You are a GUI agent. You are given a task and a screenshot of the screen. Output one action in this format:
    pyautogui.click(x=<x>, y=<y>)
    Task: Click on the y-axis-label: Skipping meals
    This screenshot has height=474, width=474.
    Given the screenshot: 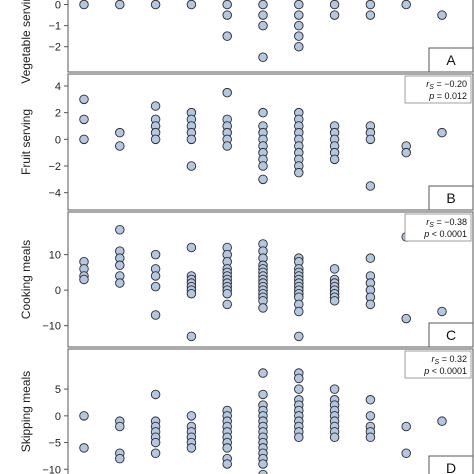 What is the action you would take?
    pyautogui.click(x=26, y=411)
    